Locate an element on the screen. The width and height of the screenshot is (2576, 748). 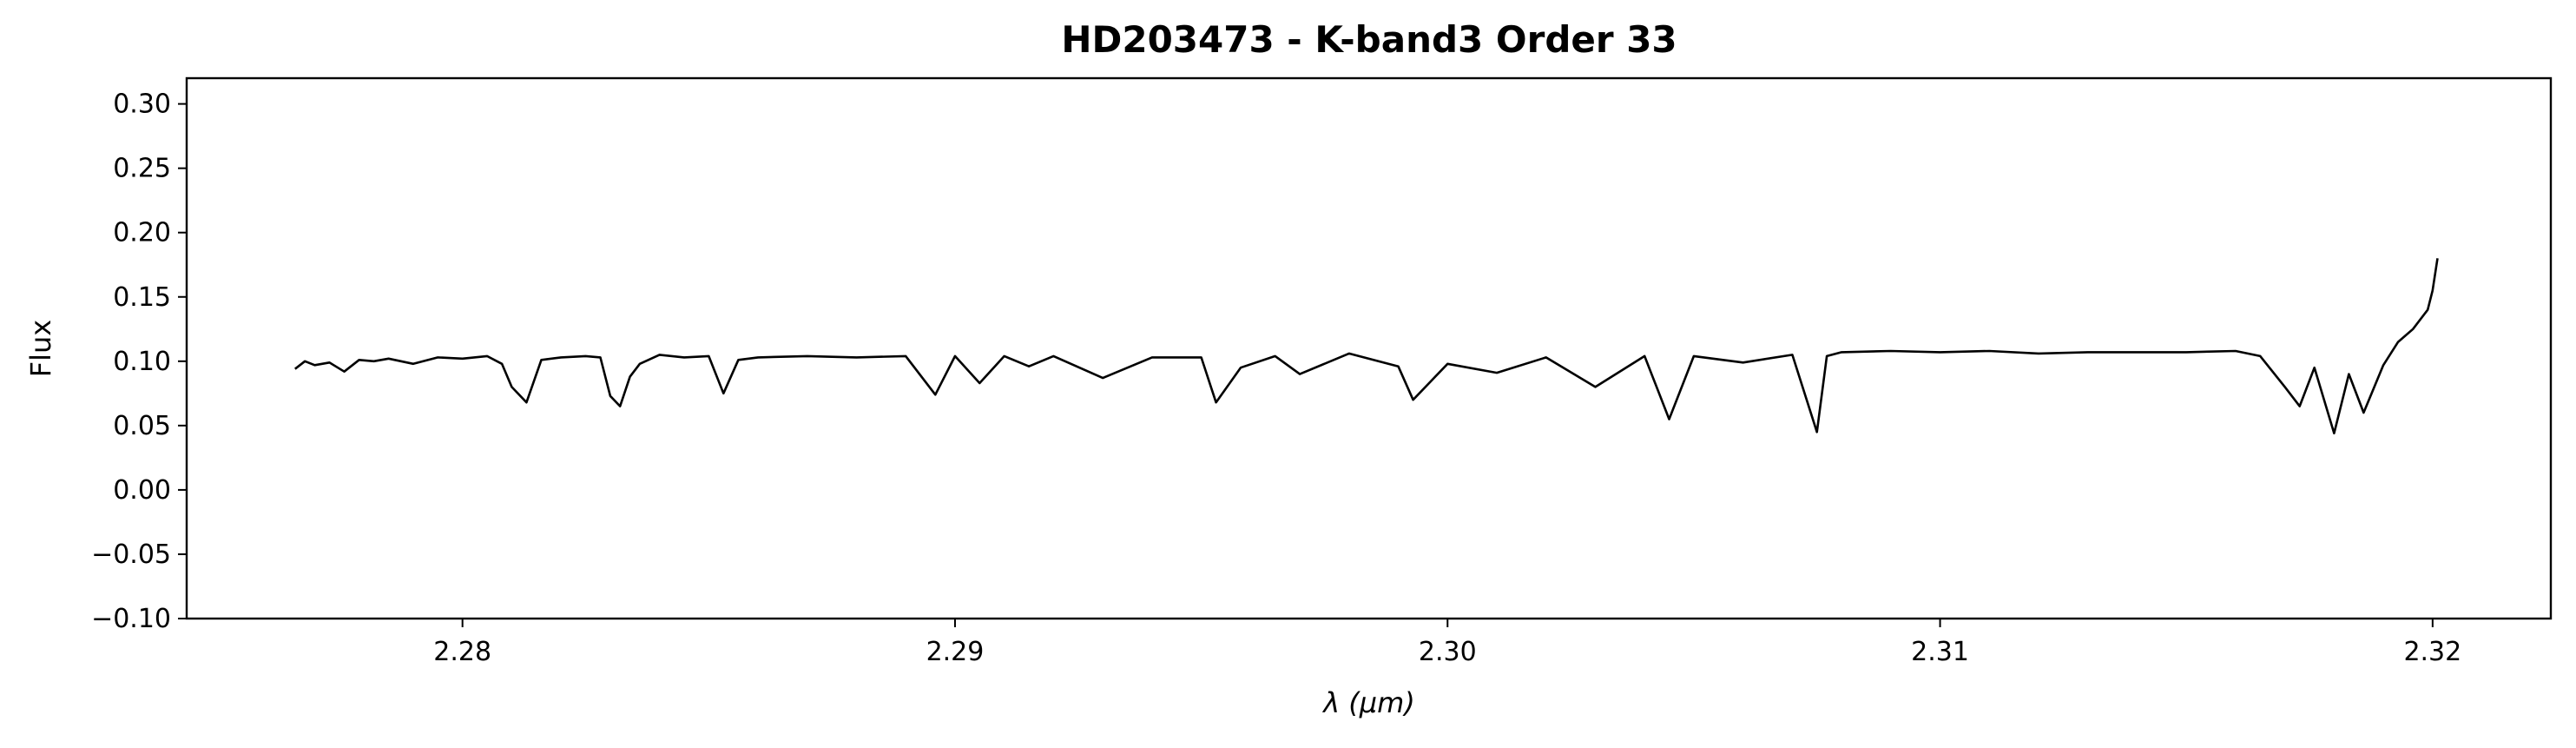
y-tick-label: 0.30 is located at coordinates (142, 104).